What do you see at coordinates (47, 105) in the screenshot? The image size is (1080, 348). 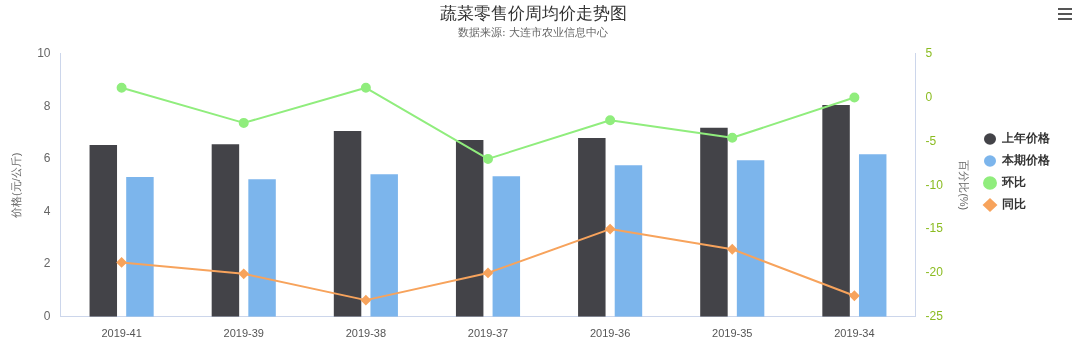 I see `y-tick-label: 8` at bounding box center [47, 105].